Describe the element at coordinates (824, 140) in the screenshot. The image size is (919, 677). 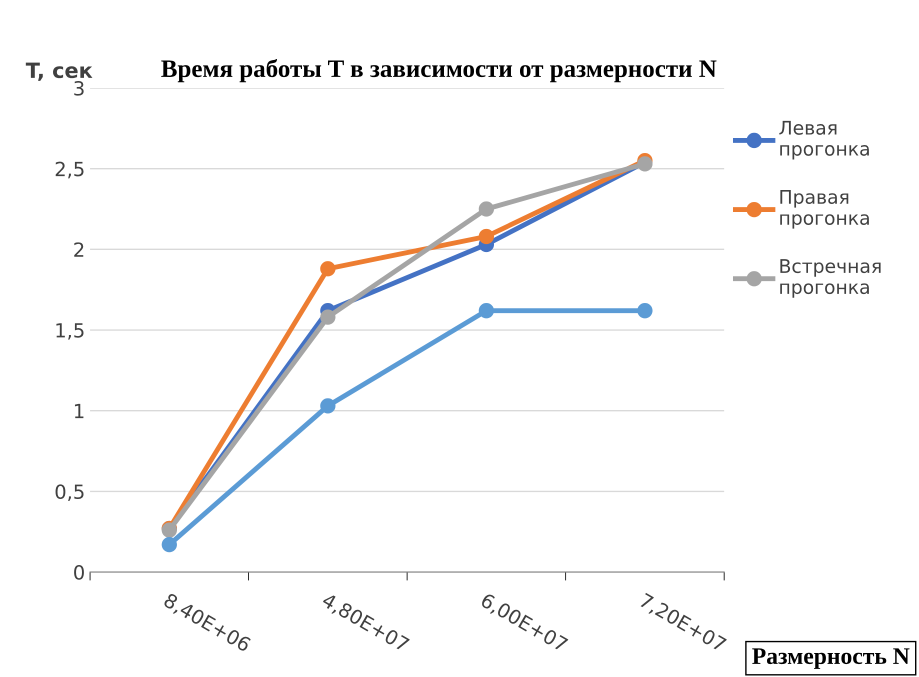
I see `legend-label: Левая прогонка` at that location.